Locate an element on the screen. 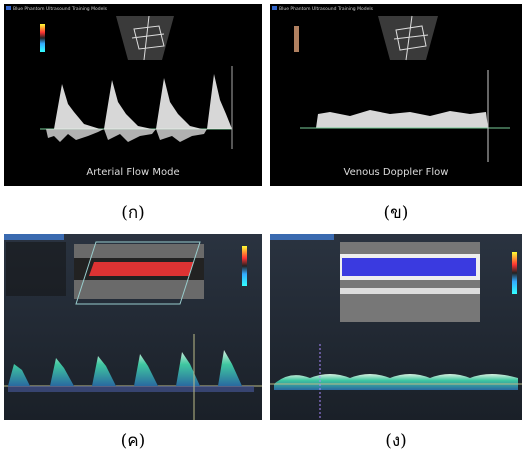  mode-label: Arterial Flow Mode is located at coordinates (132, 172).